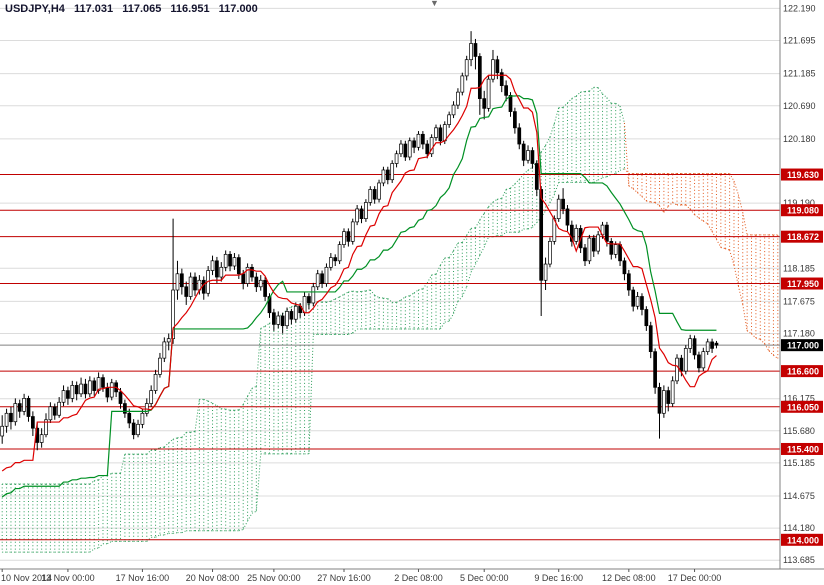 The image size is (824, 585). Describe the element at coordinates (558, 578) in the screenshot. I see `time-tick-label: 9 Dec 16:00` at that location.